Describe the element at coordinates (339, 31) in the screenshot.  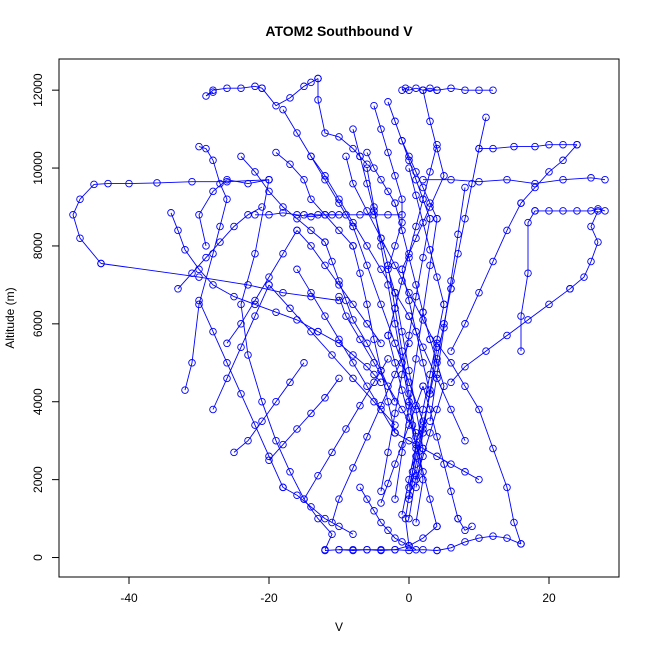
I see `chart-title: ATOM2 Southbound V` at that location.